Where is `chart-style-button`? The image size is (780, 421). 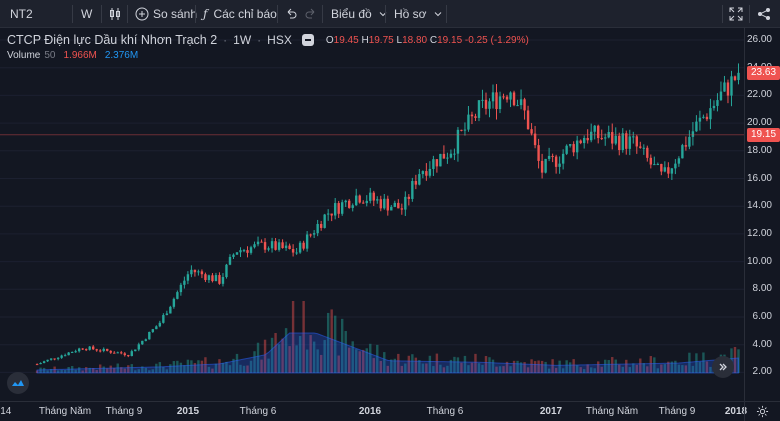
chart-style-button is located at coordinates (115, 14).